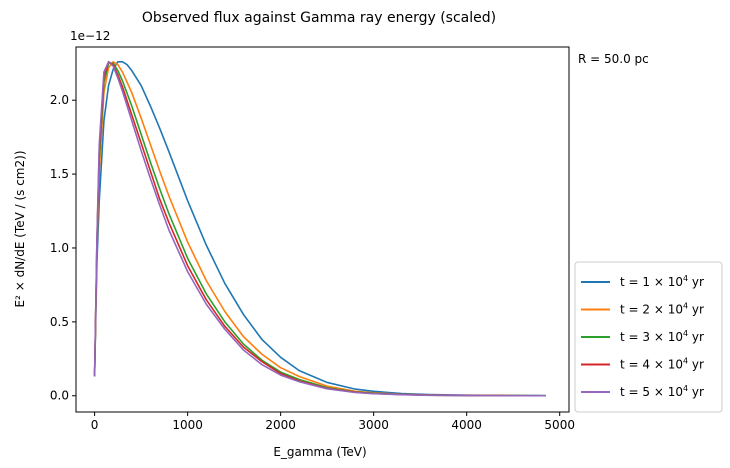 The image size is (730, 468). What do you see at coordinates (466, 425) in the screenshot?
I see `x-tick-label: 4000` at bounding box center [466, 425].